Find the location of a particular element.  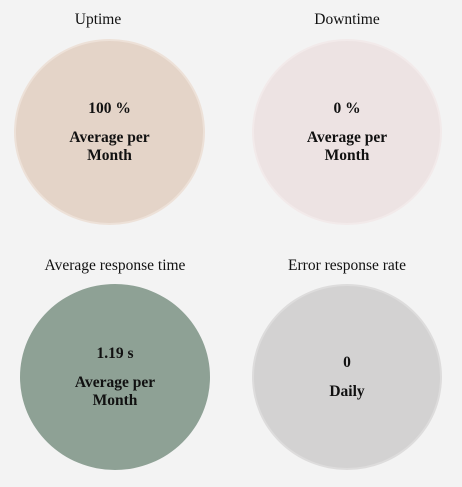

error-rate-period: Daily is located at coordinates (346, 392).